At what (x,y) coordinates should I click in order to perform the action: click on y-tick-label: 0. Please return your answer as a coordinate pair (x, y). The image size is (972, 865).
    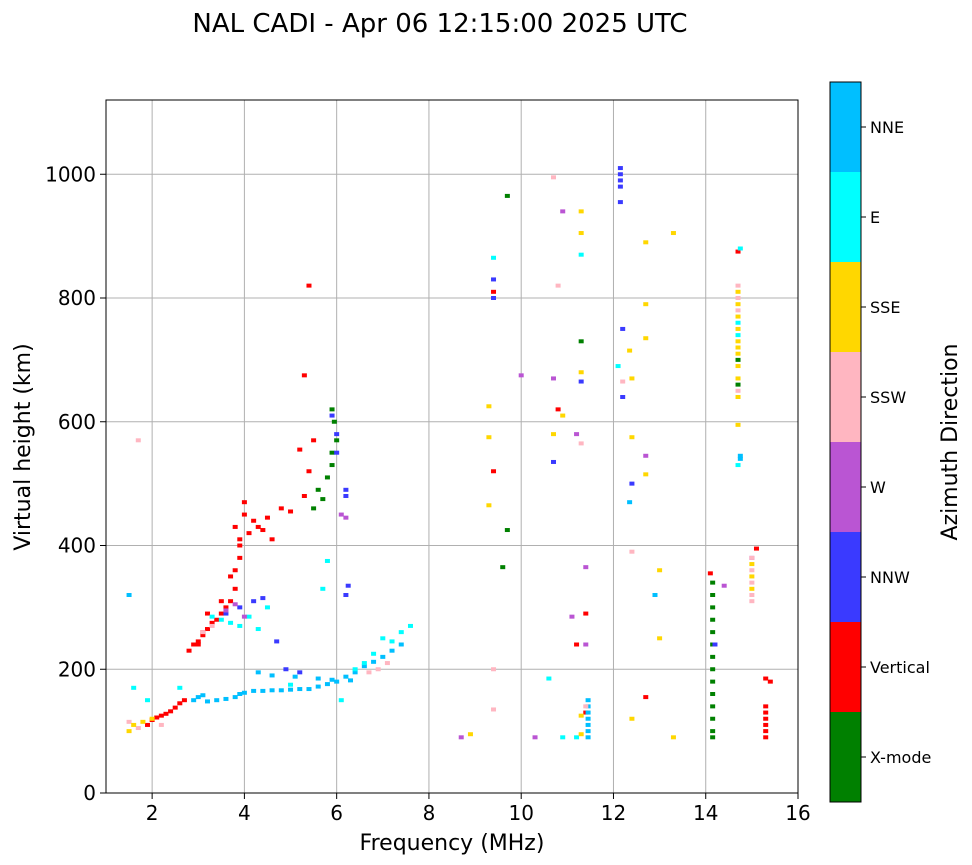
    Looking at the image, I should click on (89, 793).